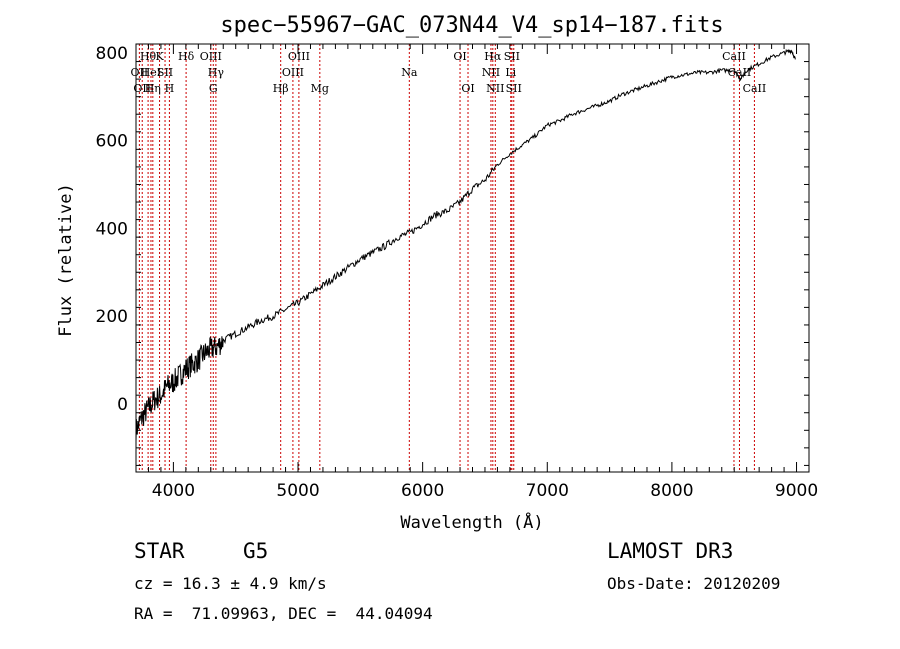  Describe the element at coordinates (422, 491) in the screenshot. I see `x-tick-label-6000: 6000` at that location.